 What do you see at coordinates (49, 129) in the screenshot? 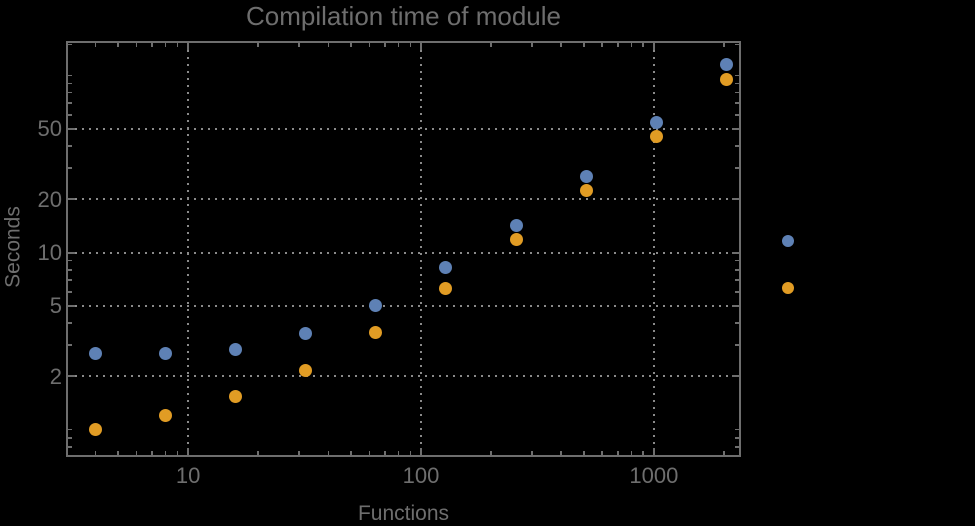
I see `y-tick-label: 50` at bounding box center [49, 129].